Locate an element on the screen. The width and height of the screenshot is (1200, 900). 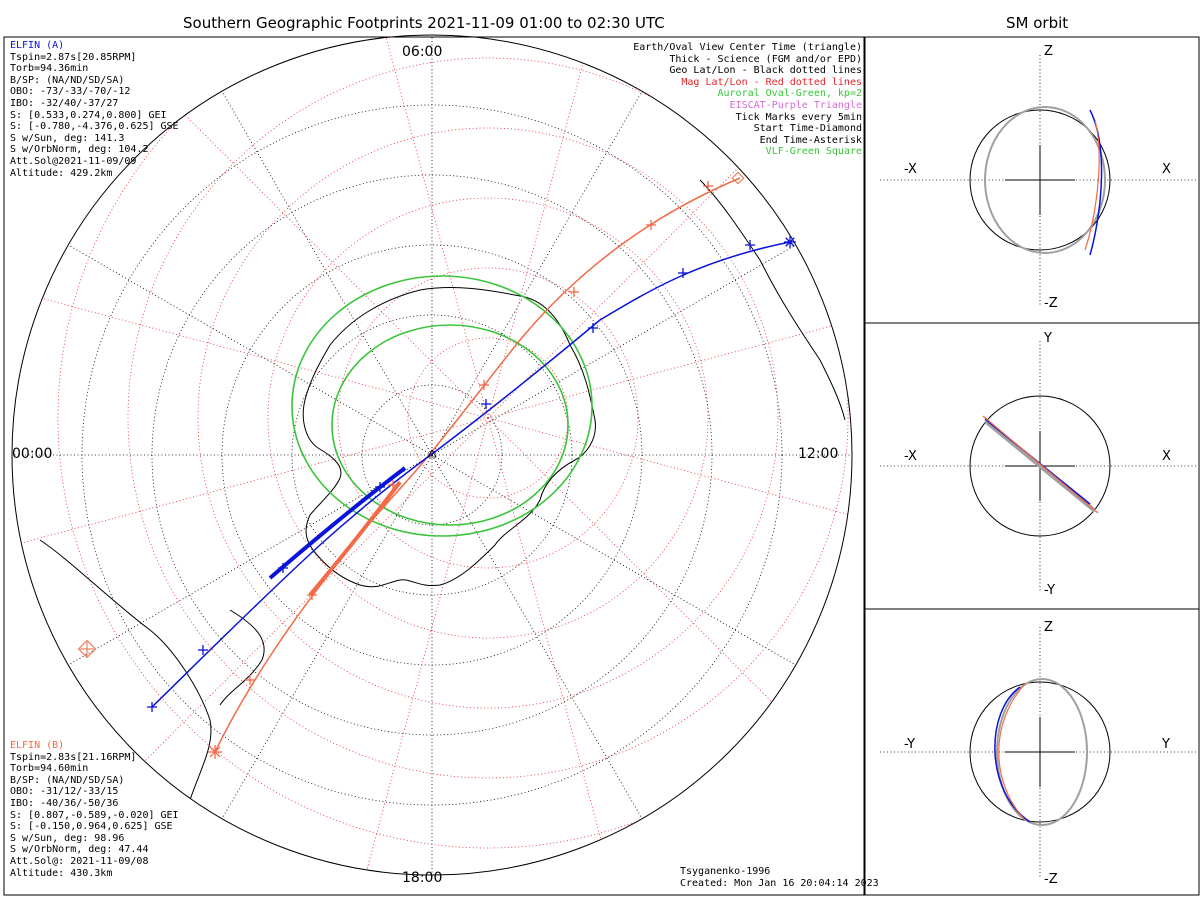
legend-item: VLF-Green Square is located at coordinates (813, 152).